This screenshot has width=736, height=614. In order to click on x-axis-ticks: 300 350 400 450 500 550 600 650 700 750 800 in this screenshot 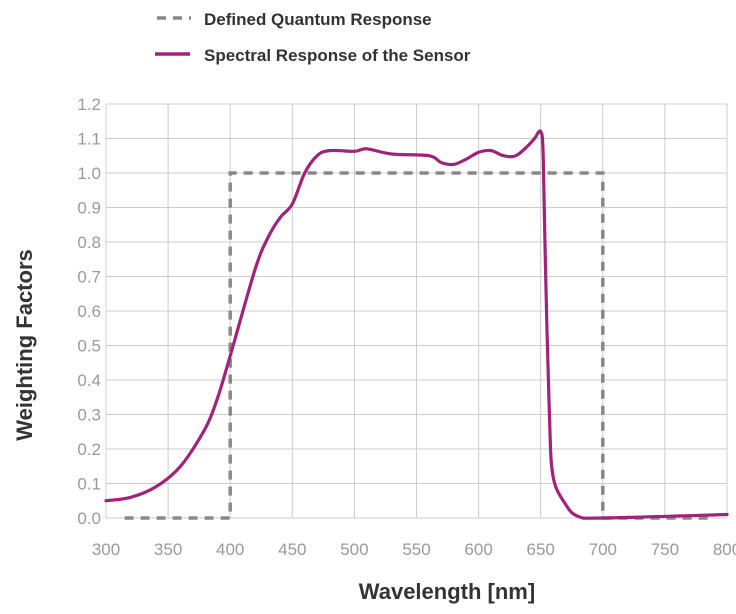, I will do `click(414, 549)`.